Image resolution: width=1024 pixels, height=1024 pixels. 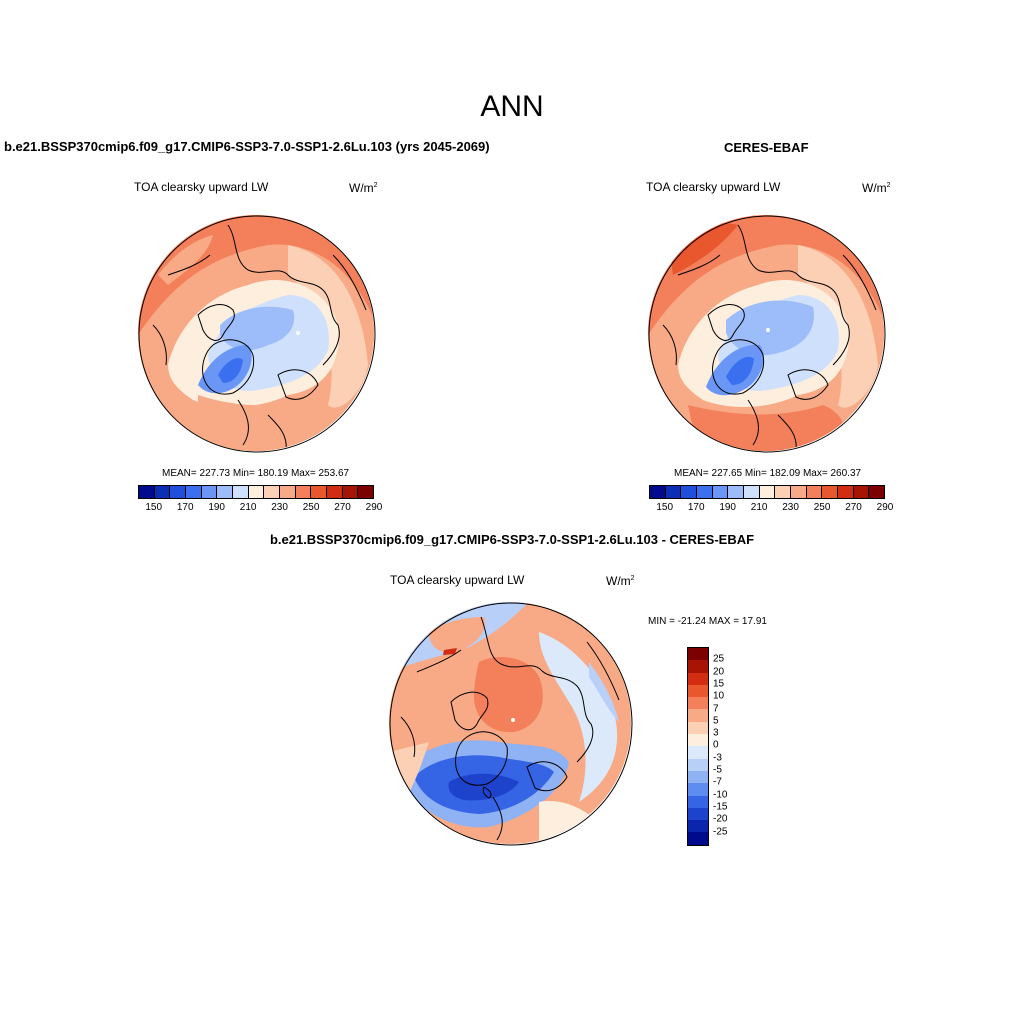 What do you see at coordinates (717, 758) in the screenshot?
I see `colorbar-tick-label: -3` at bounding box center [717, 758].